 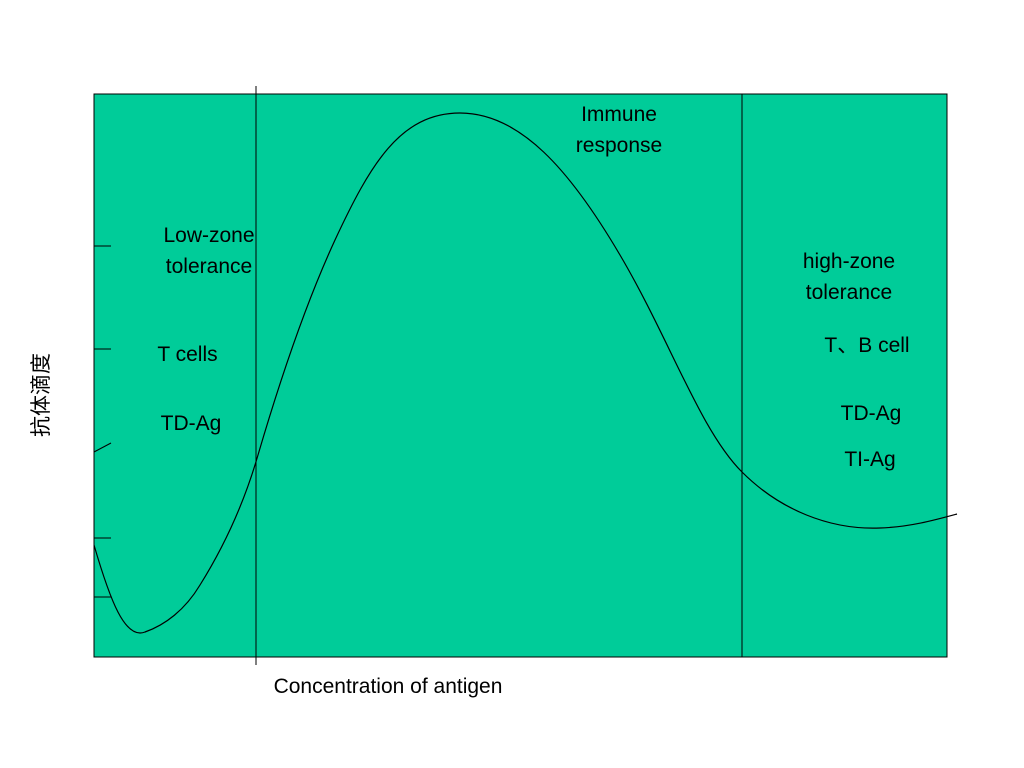 I want to click on high-zone-cells: T、B cell, so click(x=867, y=345).